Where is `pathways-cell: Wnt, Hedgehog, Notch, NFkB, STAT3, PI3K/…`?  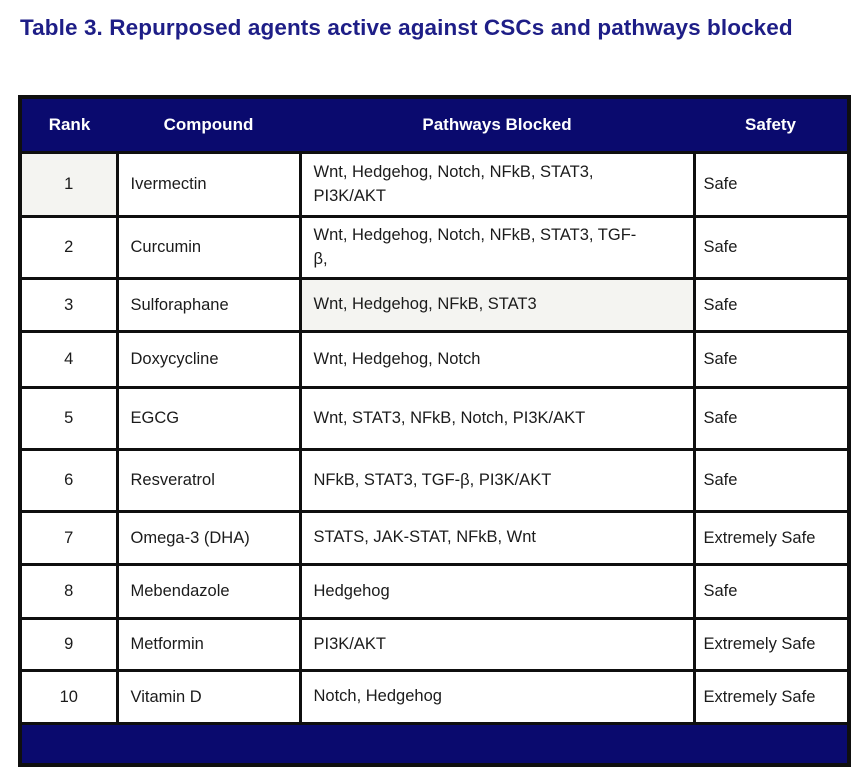 pathways-cell: Wnt, Hedgehog, Notch, NFkB, STAT3, PI3K/… is located at coordinates (497, 185).